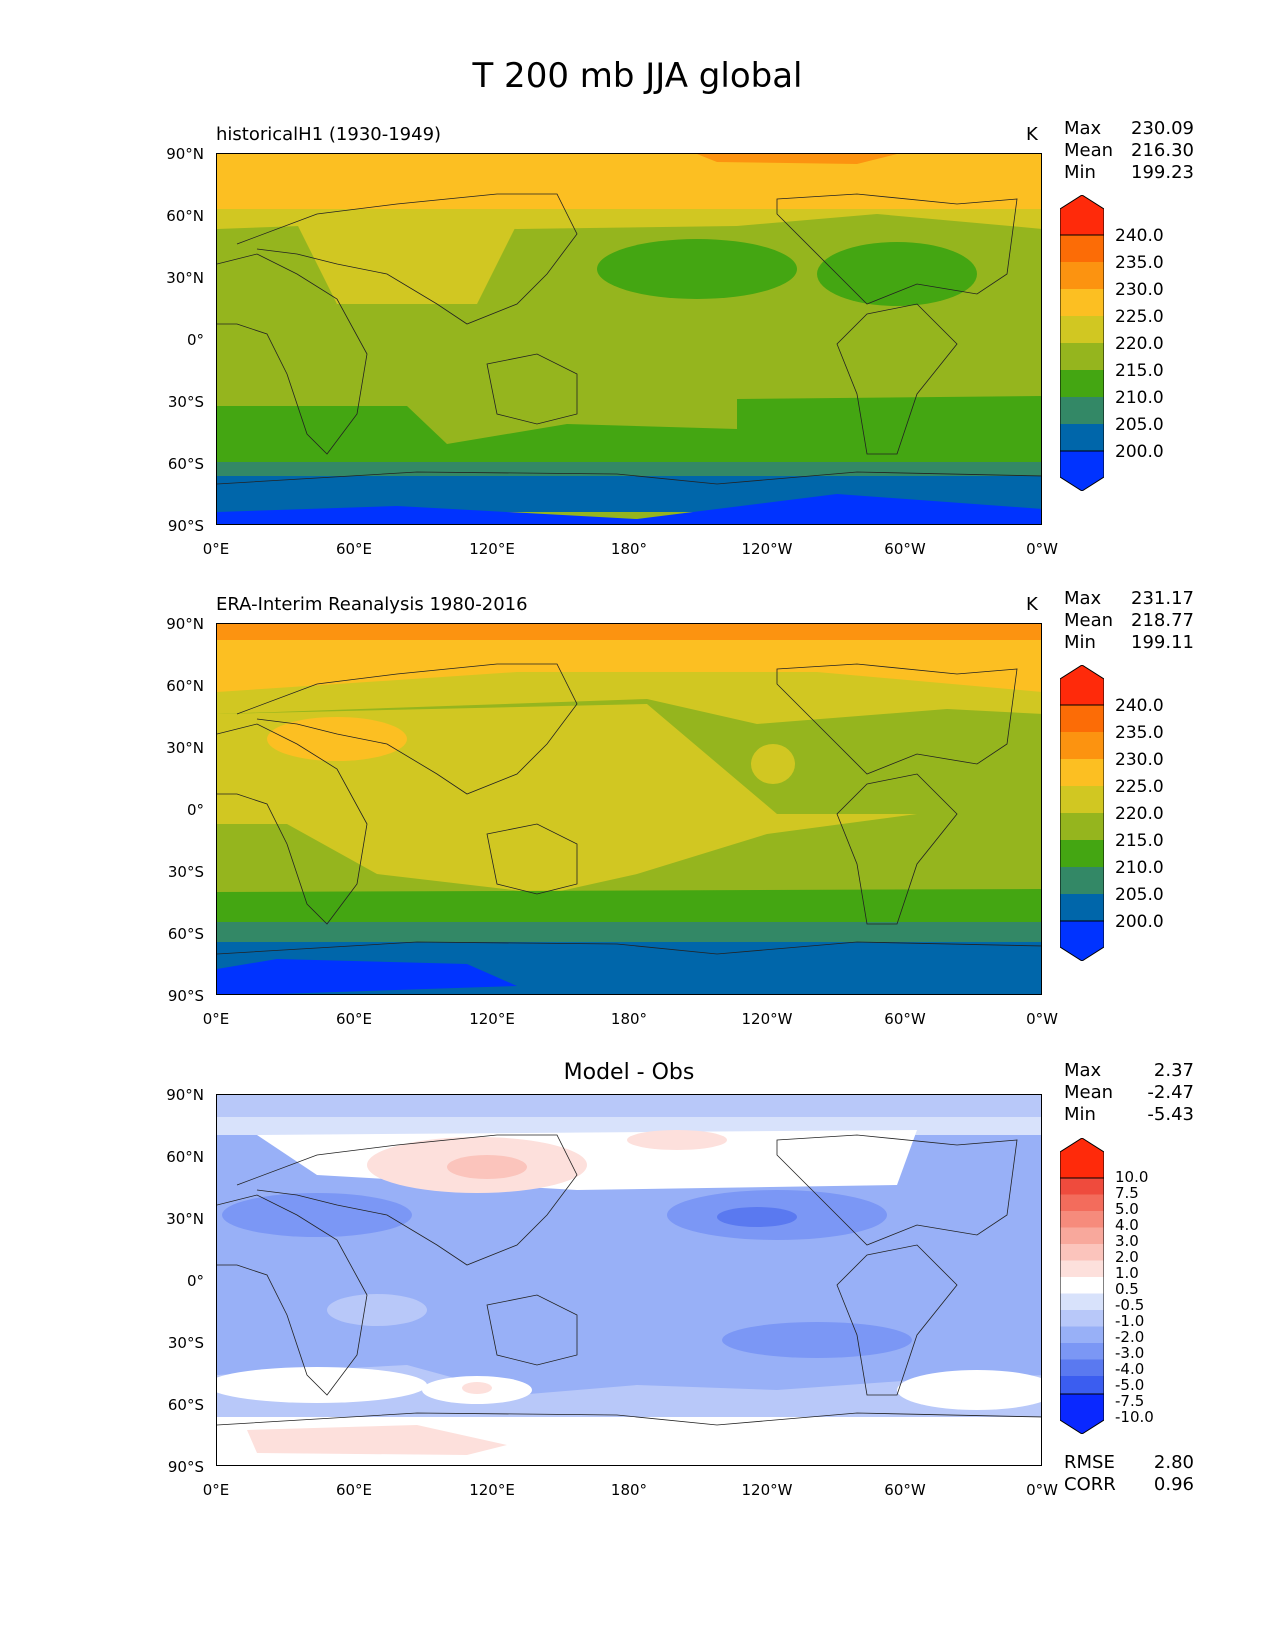 Image resolution: width=1275 pixels, height=1650 pixels. I want to click on colorbar-label: 235.0, so click(1139, 263).